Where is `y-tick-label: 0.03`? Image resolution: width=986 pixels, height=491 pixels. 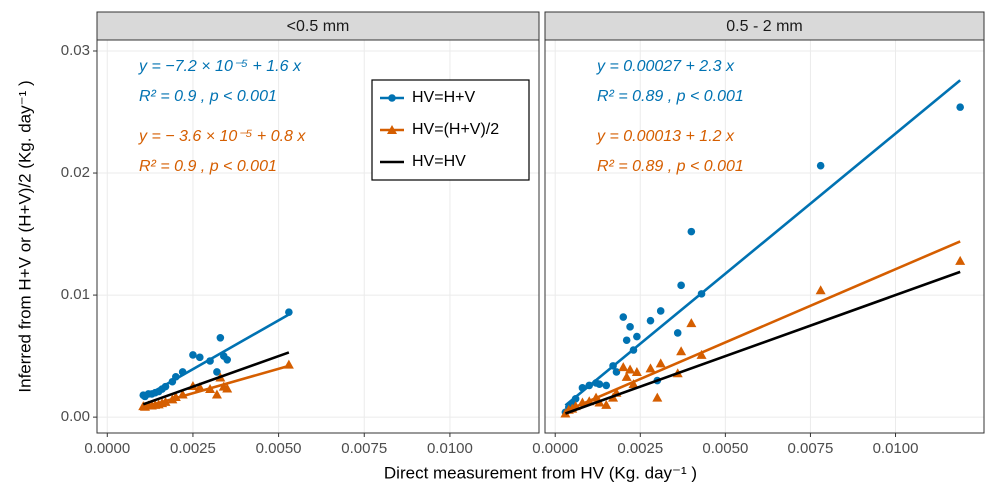
y-tick-label: 0.03 is located at coordinates (75, 50).